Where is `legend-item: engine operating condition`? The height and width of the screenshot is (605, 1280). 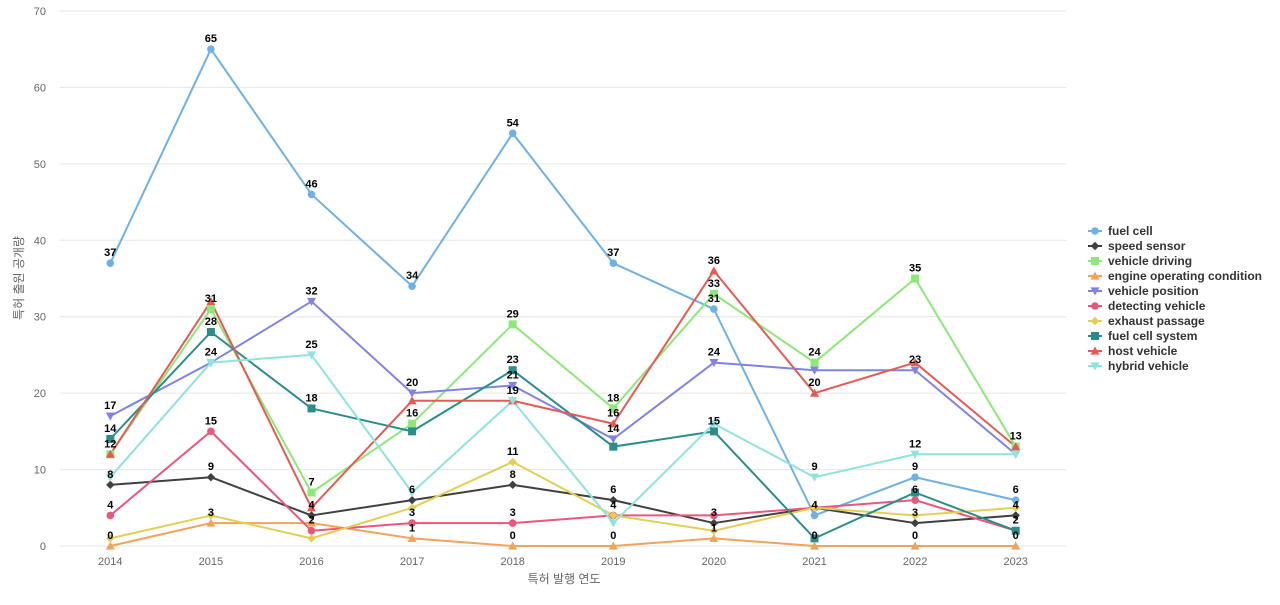
legend-item: engine operating condition is located at coordinates (1175, 276).